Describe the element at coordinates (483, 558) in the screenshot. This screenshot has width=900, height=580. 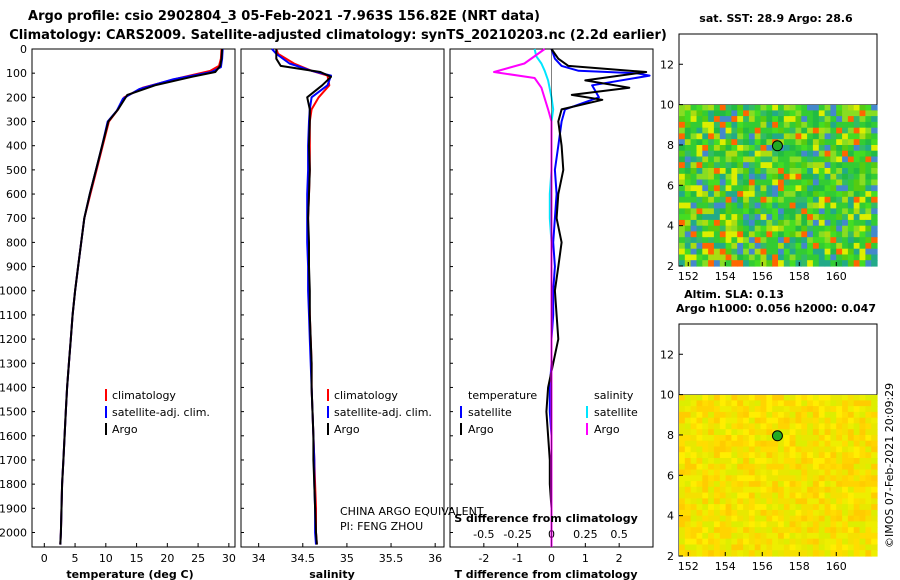
I see `x-tick-label: -2` at that location.